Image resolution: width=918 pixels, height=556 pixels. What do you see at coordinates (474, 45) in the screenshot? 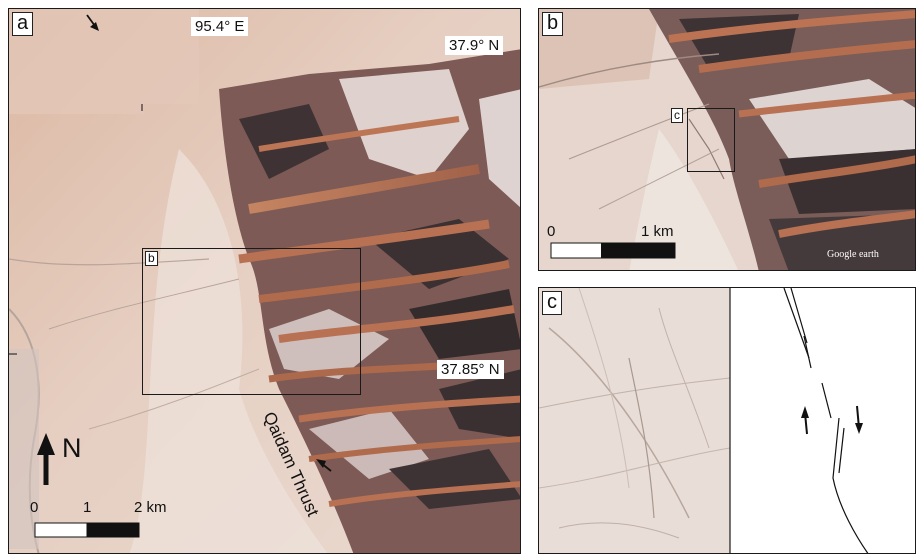
I see `latitude-label-top: 37.9° N` at bounding box center [474, 45].